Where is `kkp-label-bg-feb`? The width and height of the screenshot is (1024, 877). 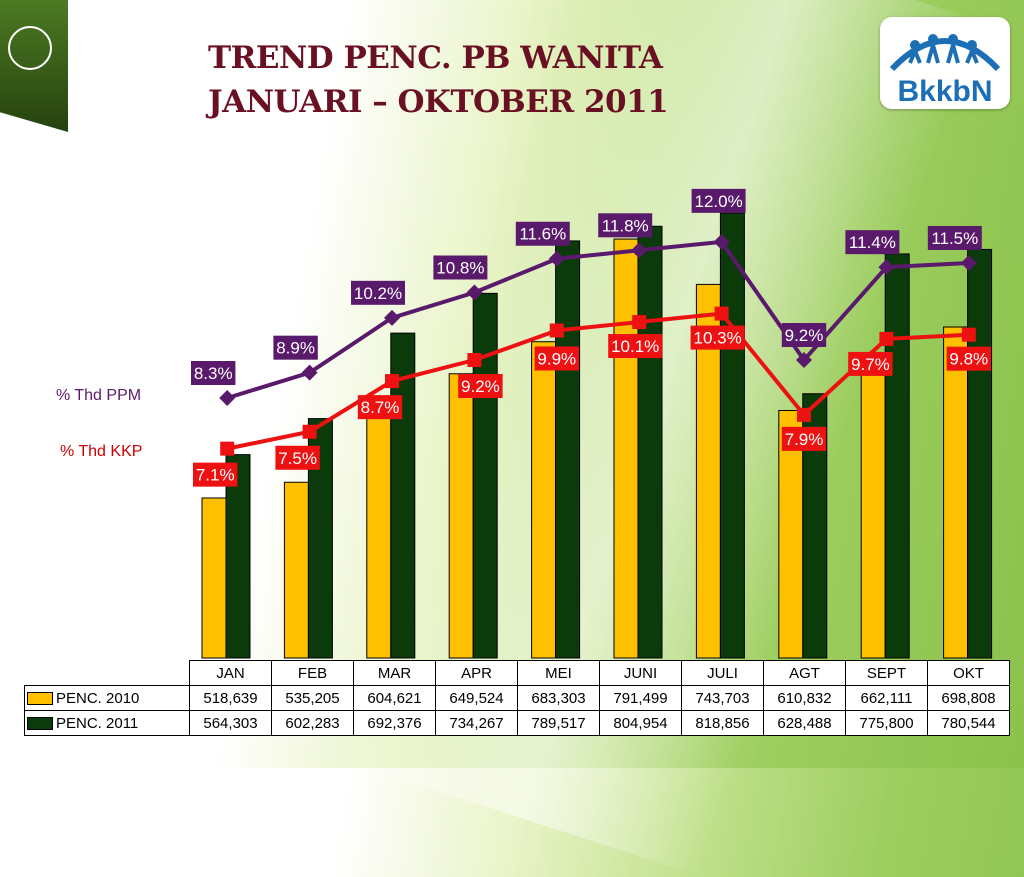 kkp-label-bg-feb is located at coordinates (297, 457).